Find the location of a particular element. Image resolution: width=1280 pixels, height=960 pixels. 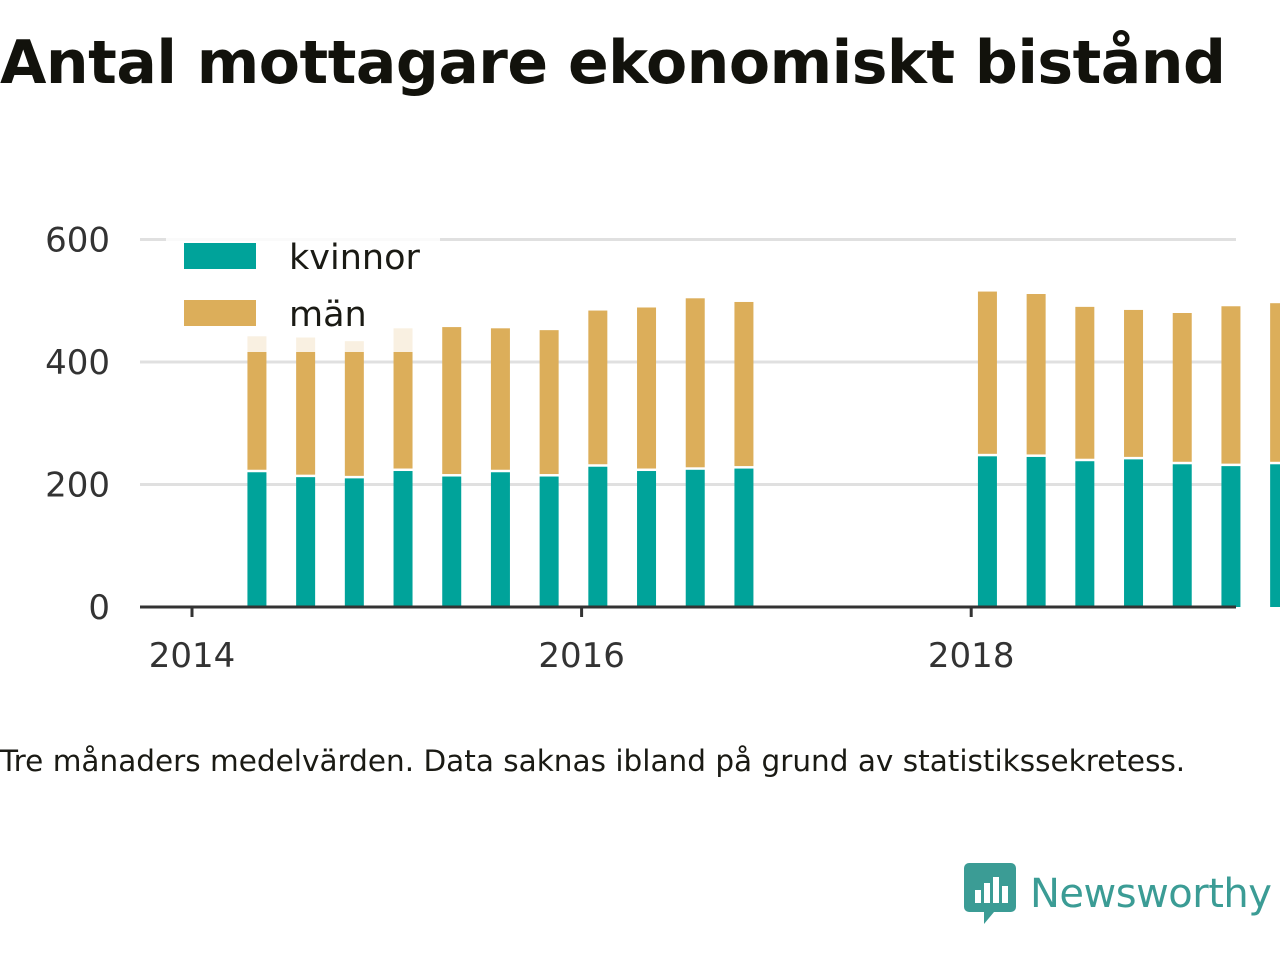

newsworthy-logo-icon is located at coordinates (990, 893).